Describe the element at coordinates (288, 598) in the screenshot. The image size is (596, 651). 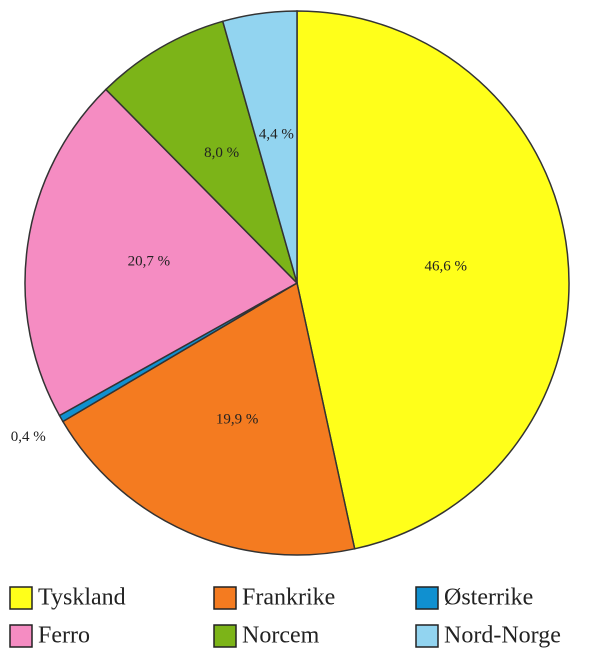
I see `legend-label: Frankrike` at that location.